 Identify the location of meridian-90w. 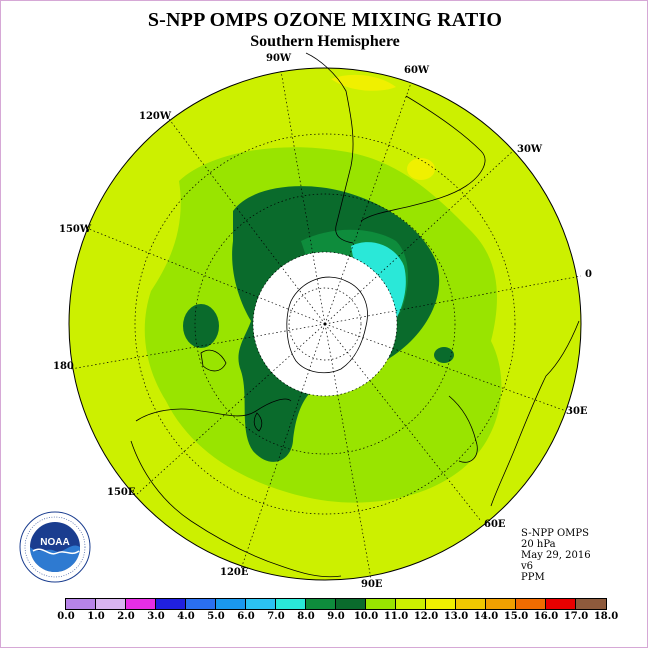
(303, 197).